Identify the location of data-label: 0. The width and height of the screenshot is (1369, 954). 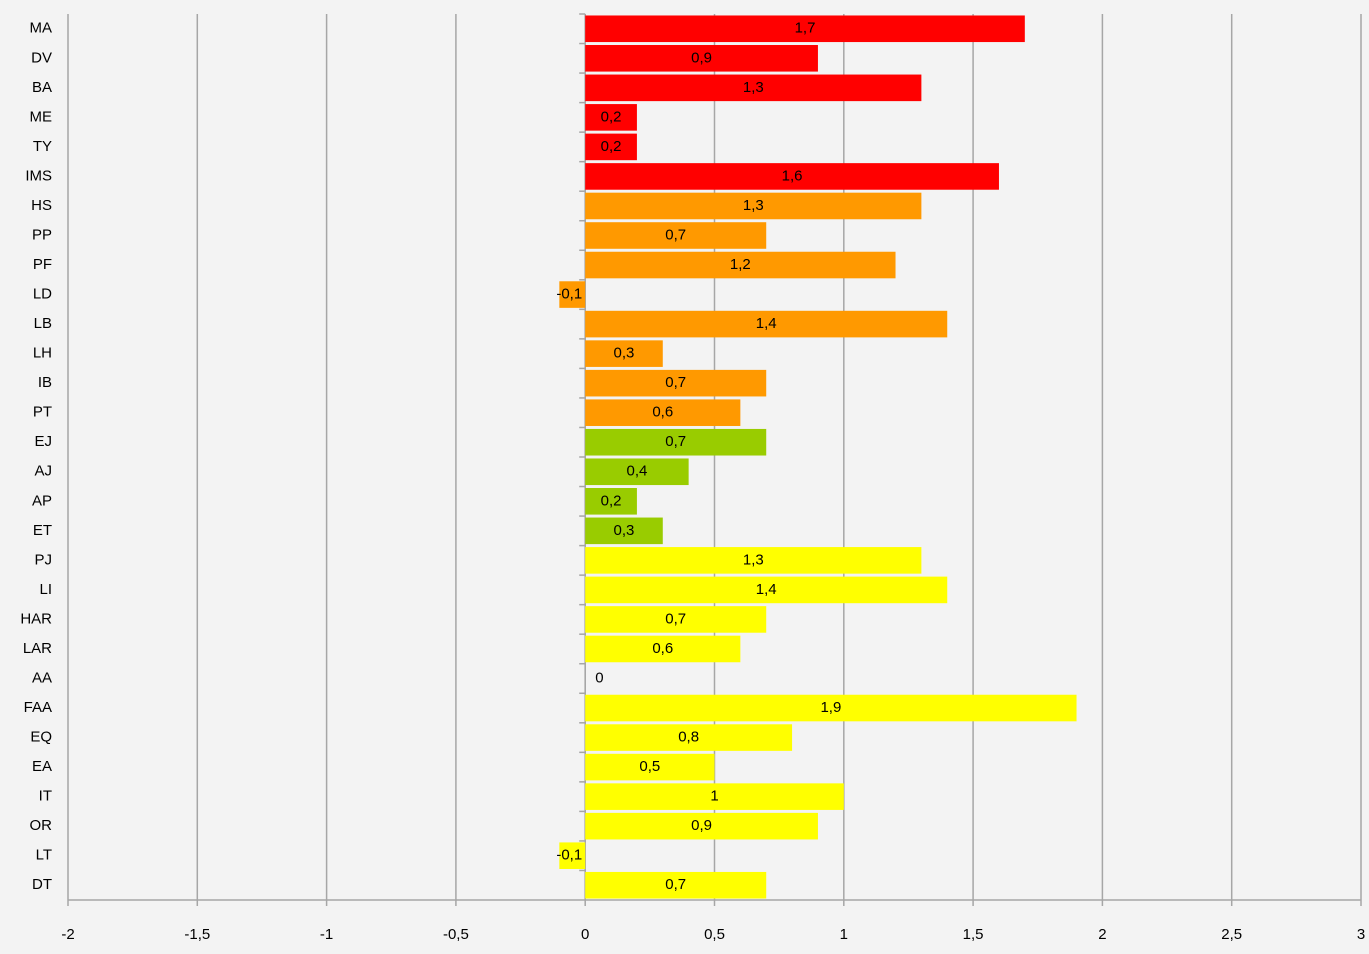
(599, 677).